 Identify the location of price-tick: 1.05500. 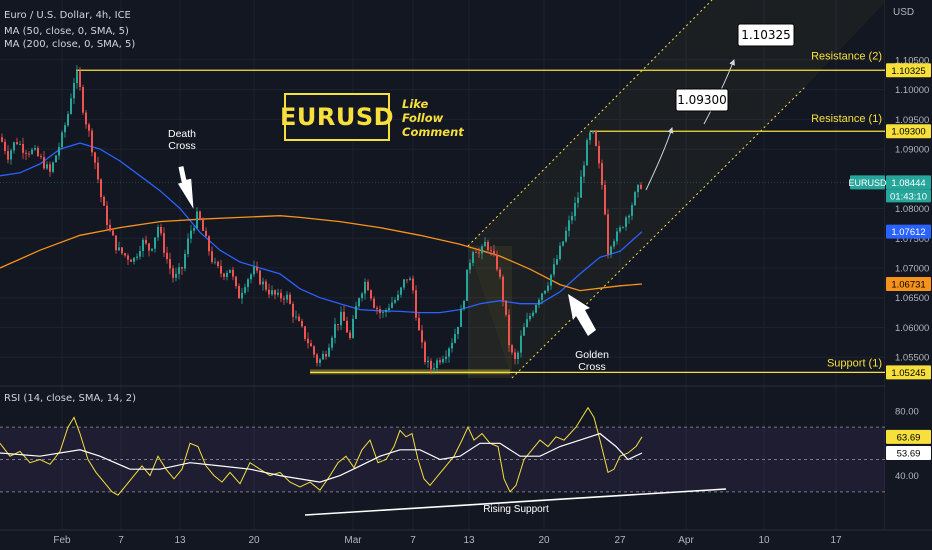
(912, 358).